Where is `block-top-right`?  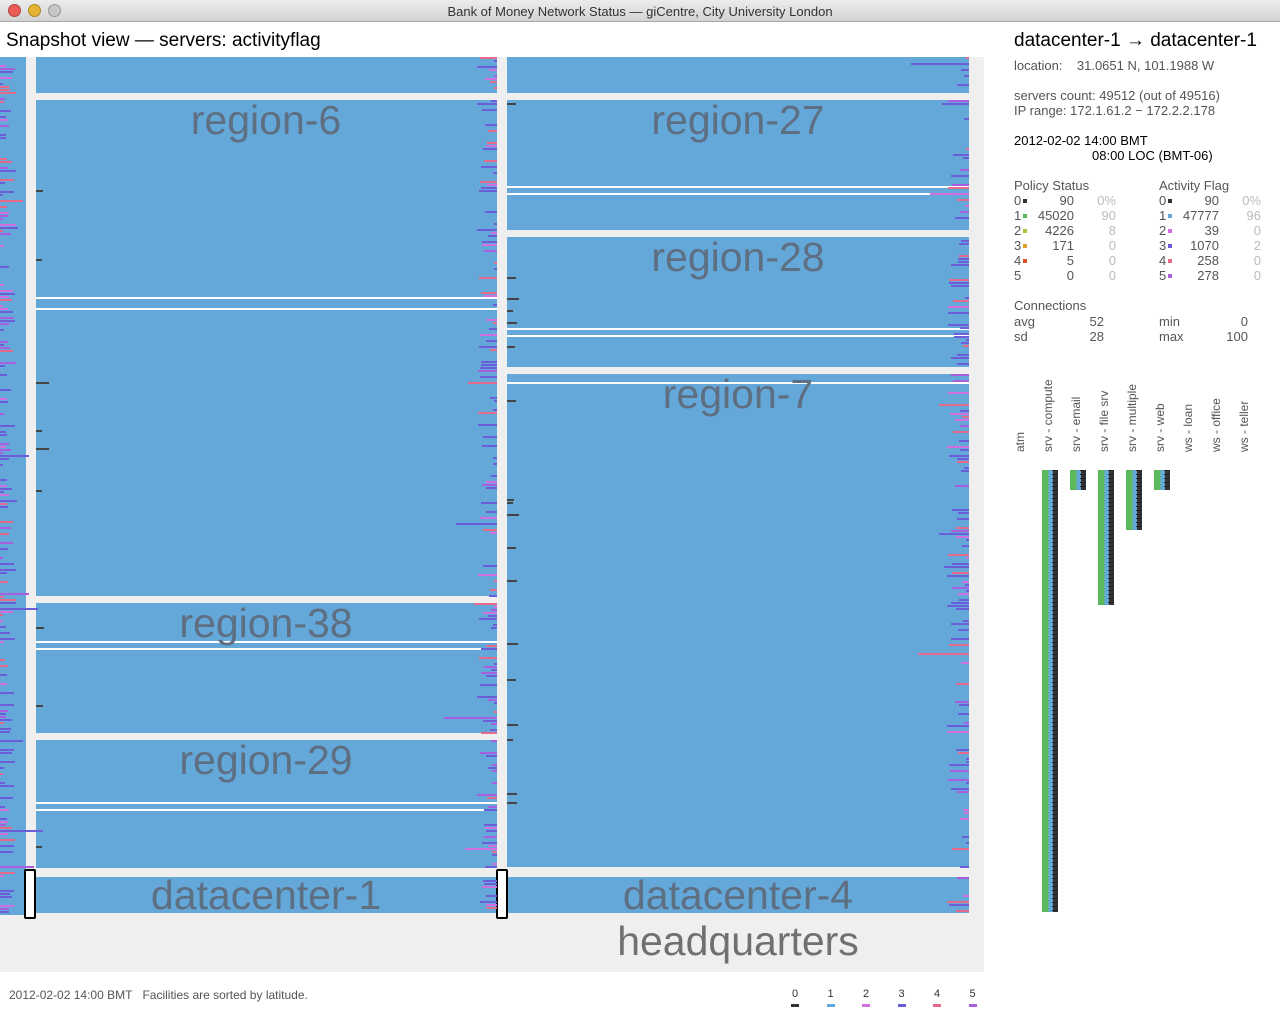
block-top-right is located at coordinates (738, 75).